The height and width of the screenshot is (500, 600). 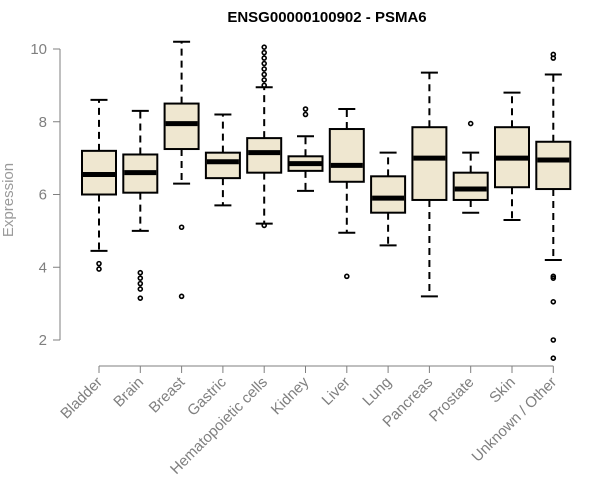 I want to click on box-lung, so click(x=388, y=199).